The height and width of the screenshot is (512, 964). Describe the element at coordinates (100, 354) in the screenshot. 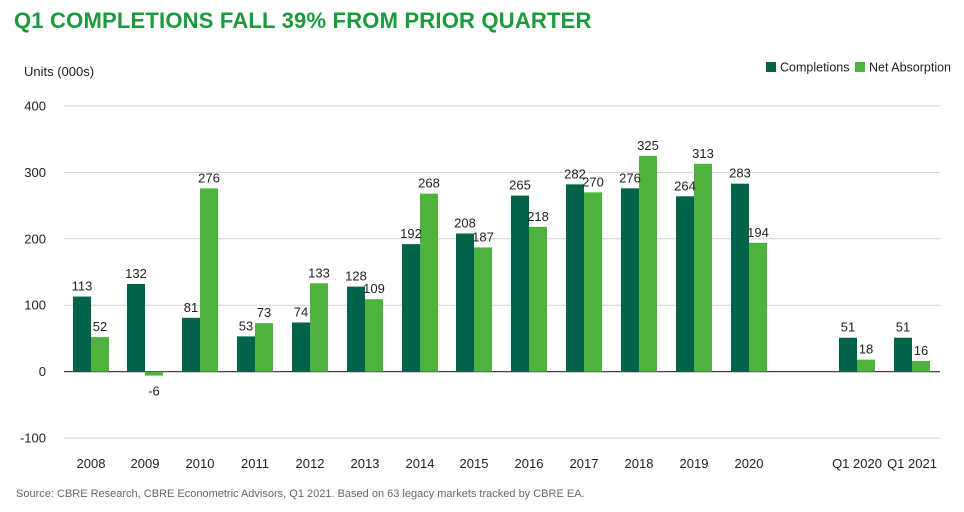

I see `net-absorption-bar-2008` at that location.